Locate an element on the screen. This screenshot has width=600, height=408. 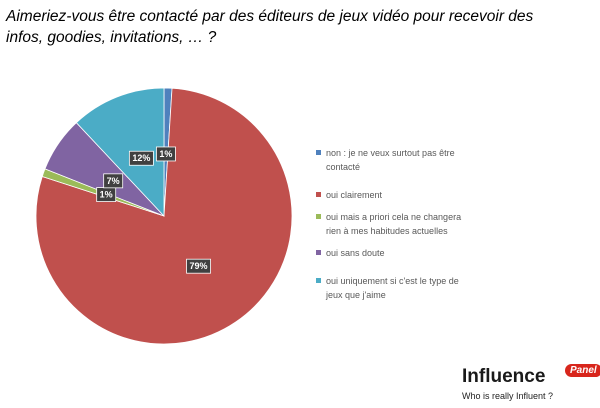
logo-name: Influence is located at coordinates (504, 376).